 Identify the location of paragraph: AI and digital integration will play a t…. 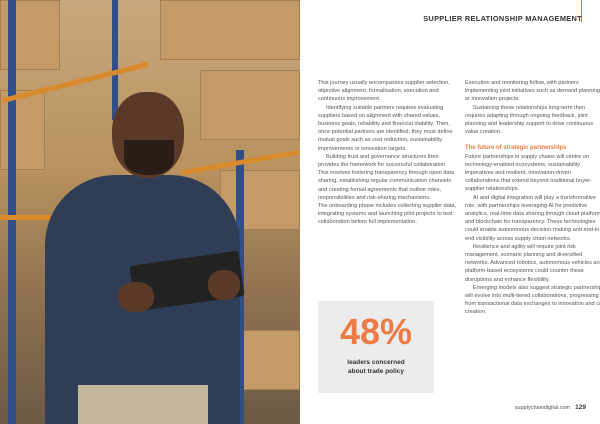
(532, 218).